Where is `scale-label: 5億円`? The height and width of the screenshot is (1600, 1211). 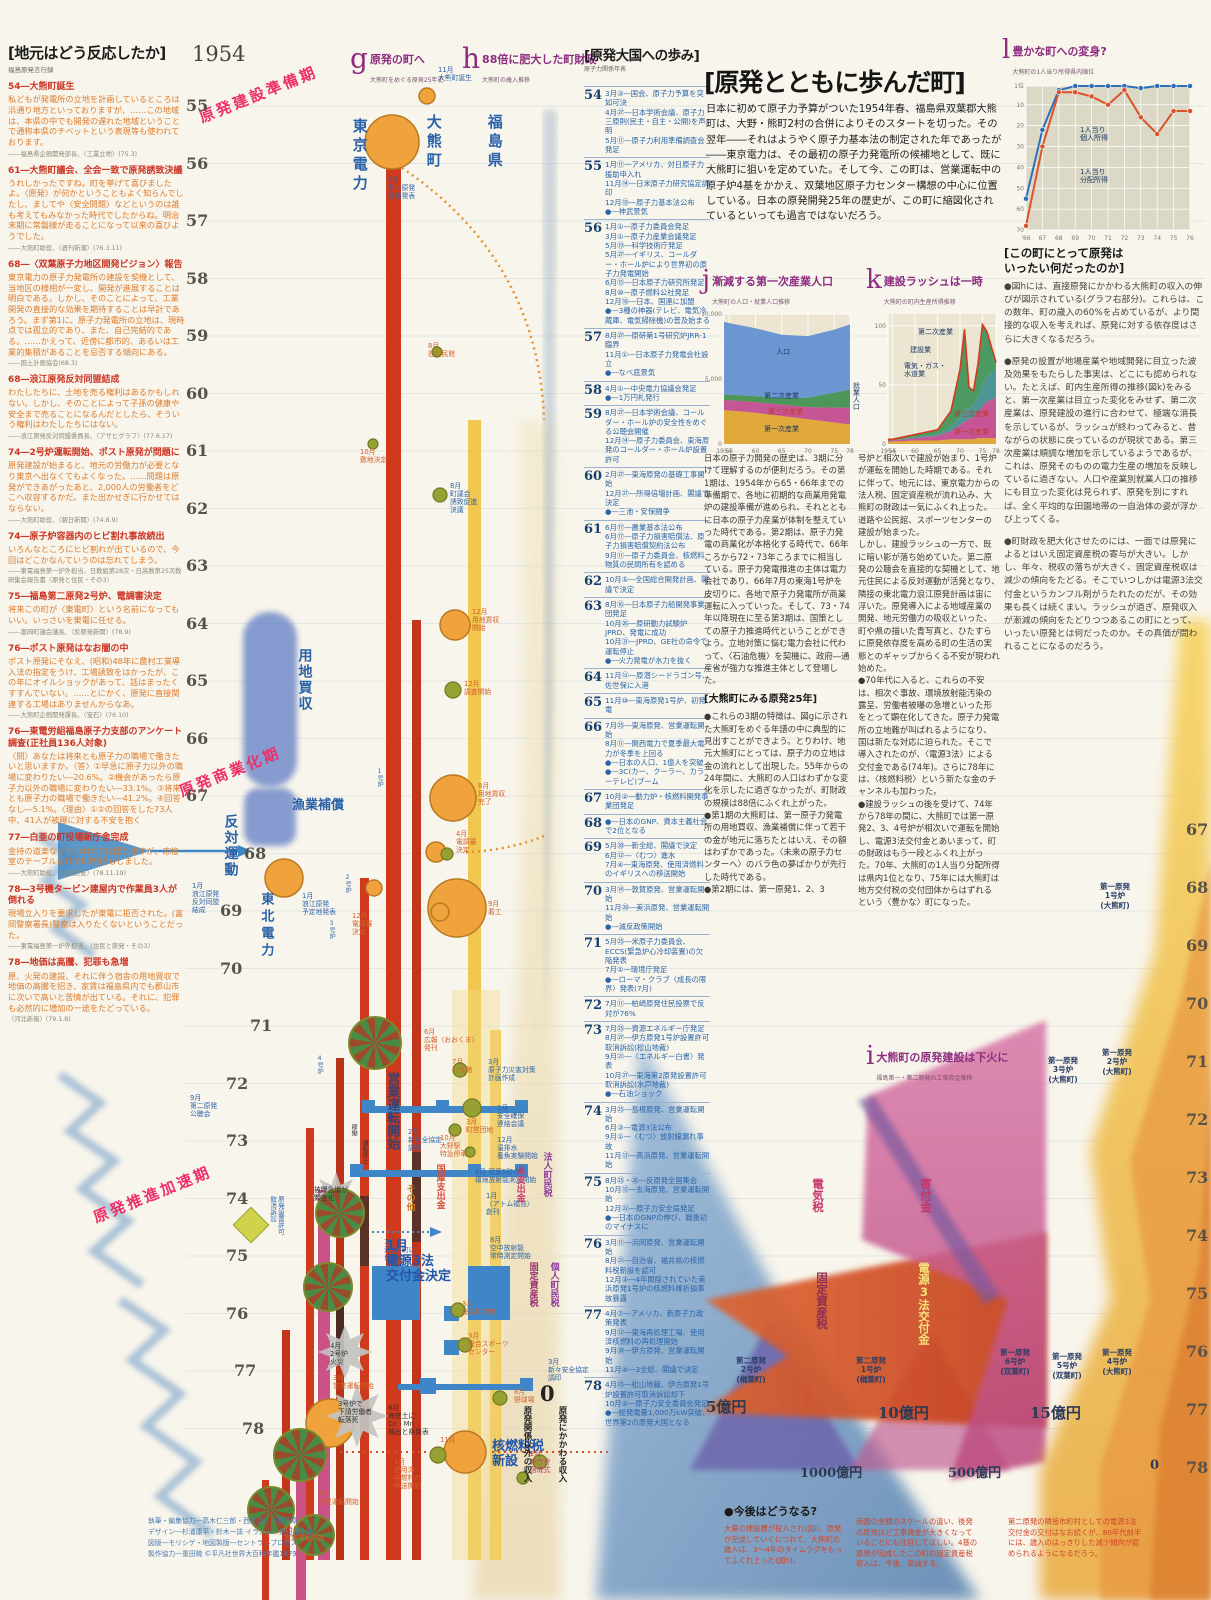
scale-label: 5億円 is located at coordinates (726, 1407).